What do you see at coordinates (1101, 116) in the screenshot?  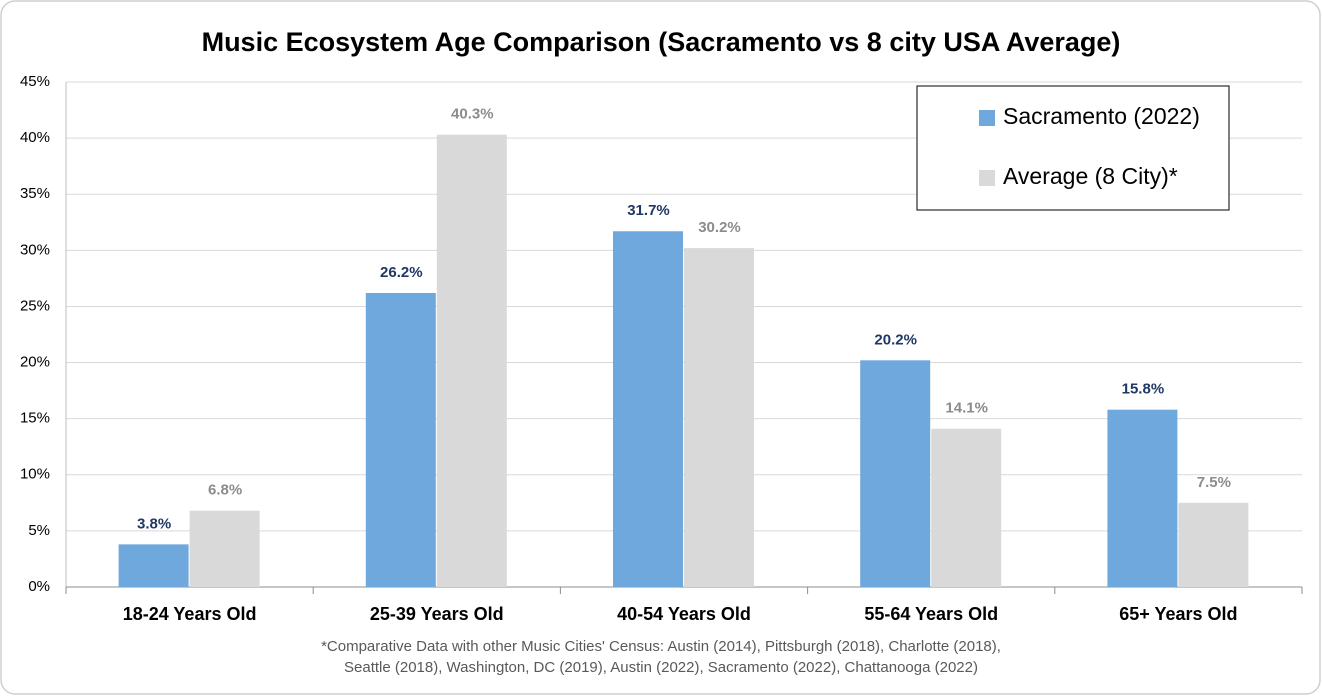 I see `legend-label: Sacramento (2022)` at bounding box center [1101, 116].